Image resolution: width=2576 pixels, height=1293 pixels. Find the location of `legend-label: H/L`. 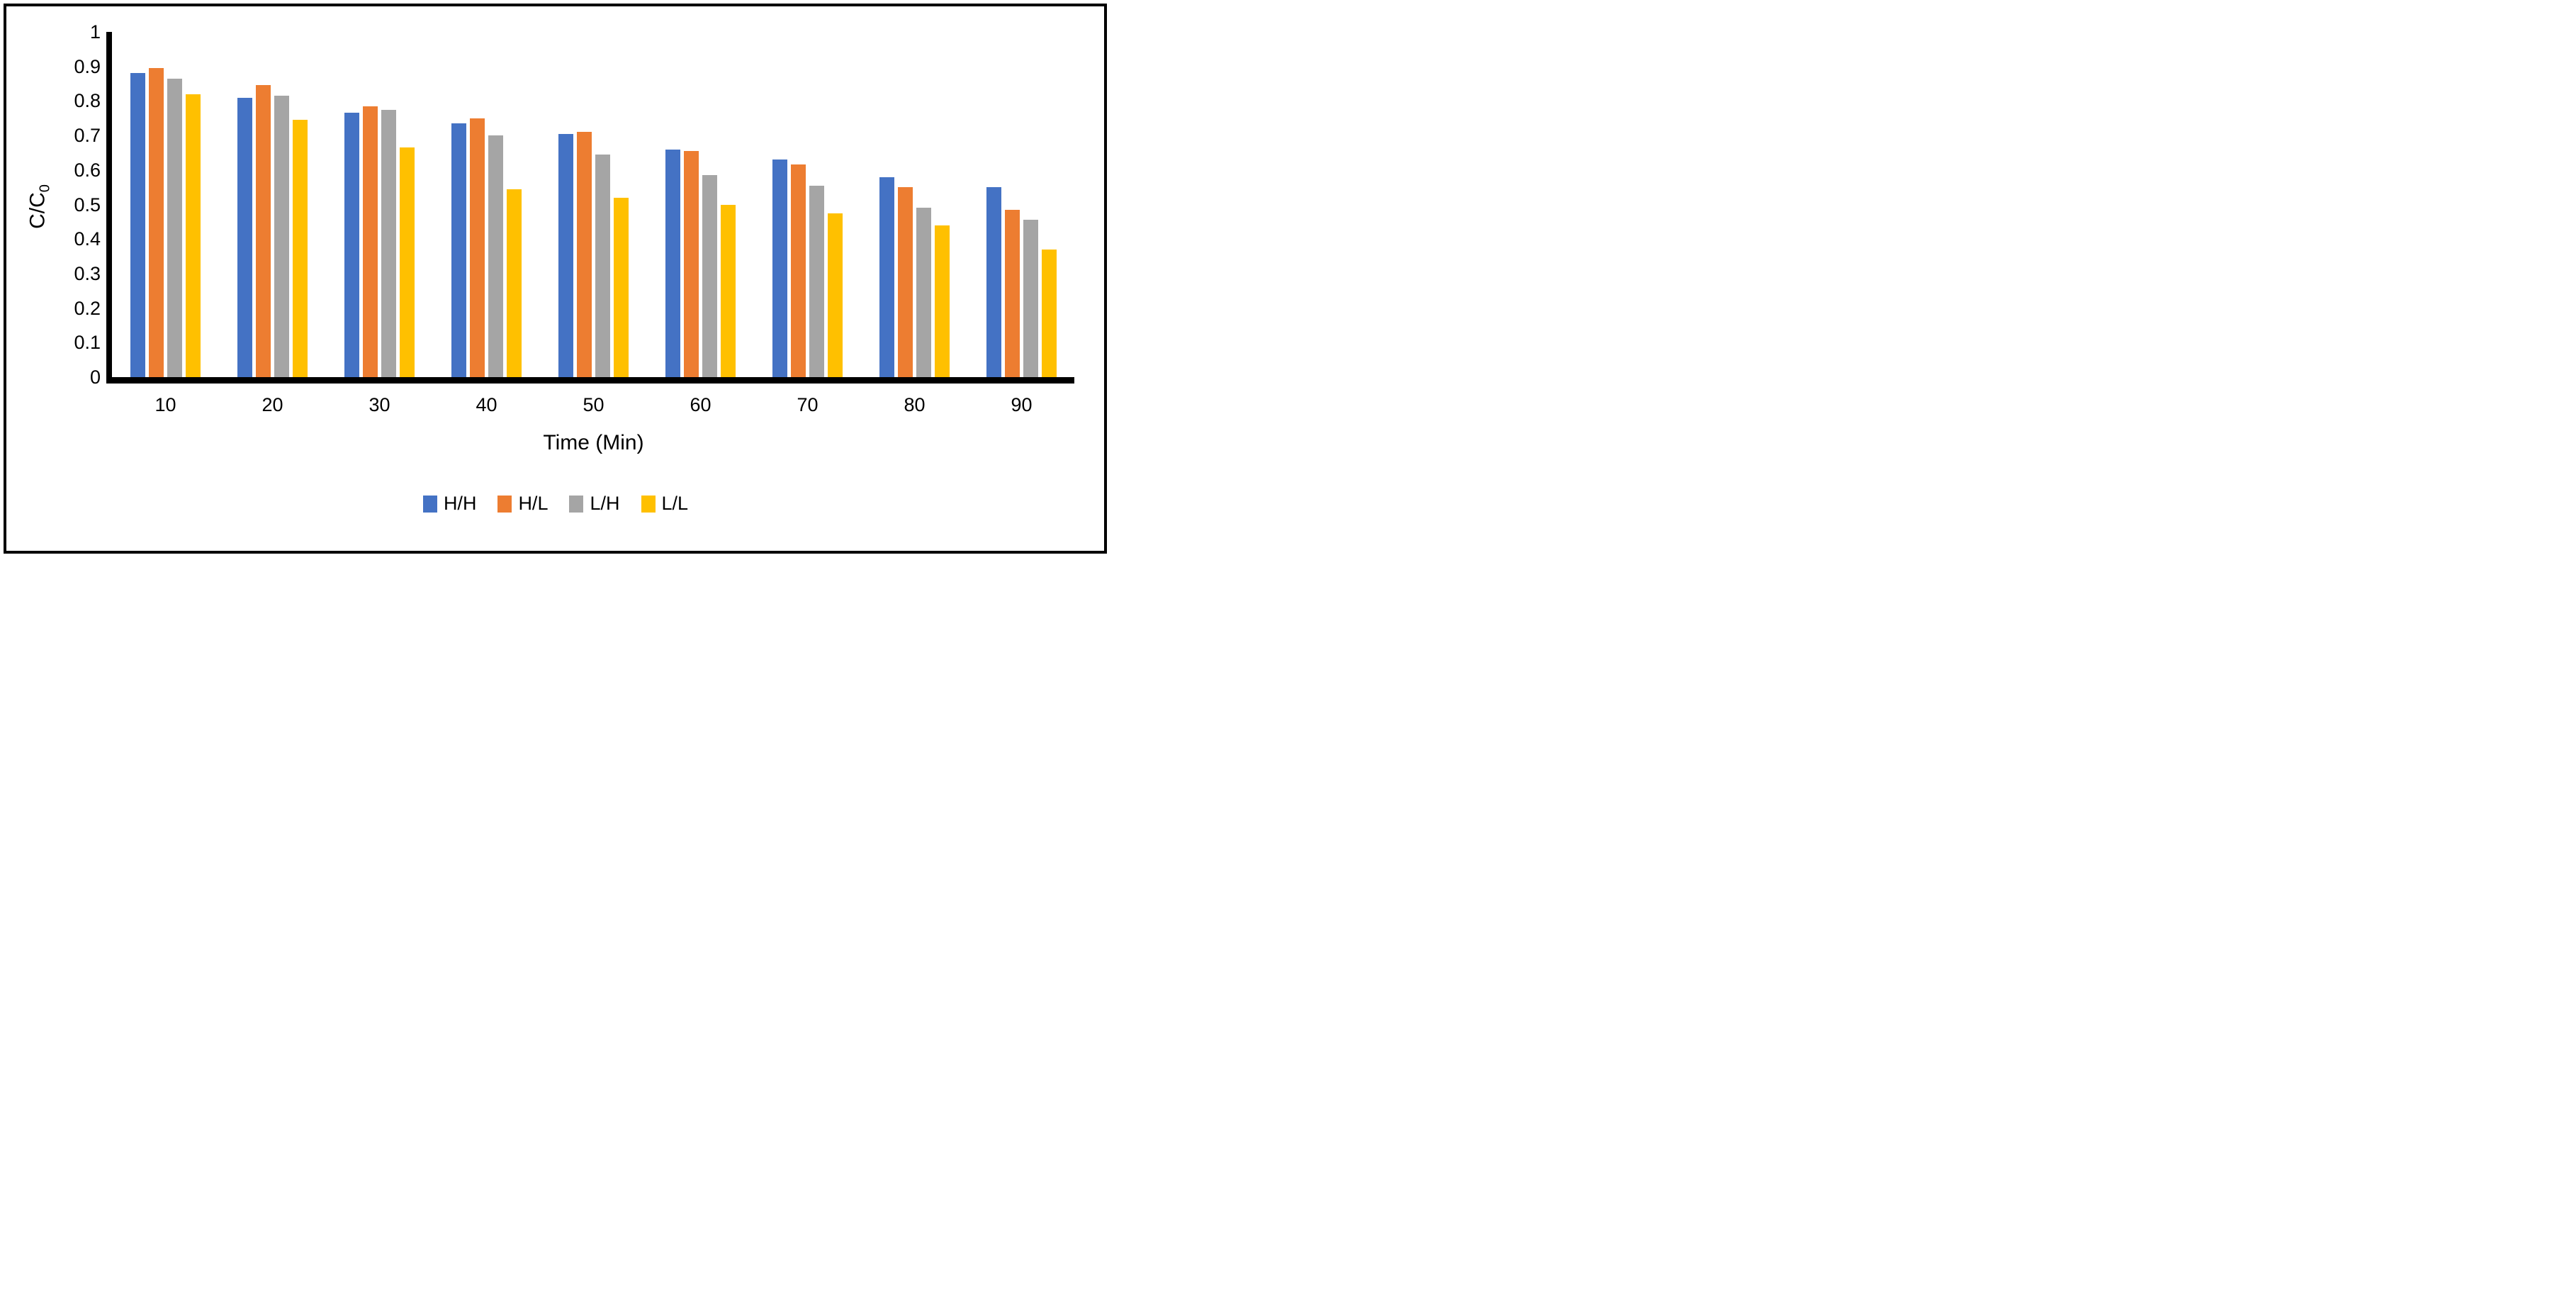

legend-label: H/L is located at coordinates (533, 503).